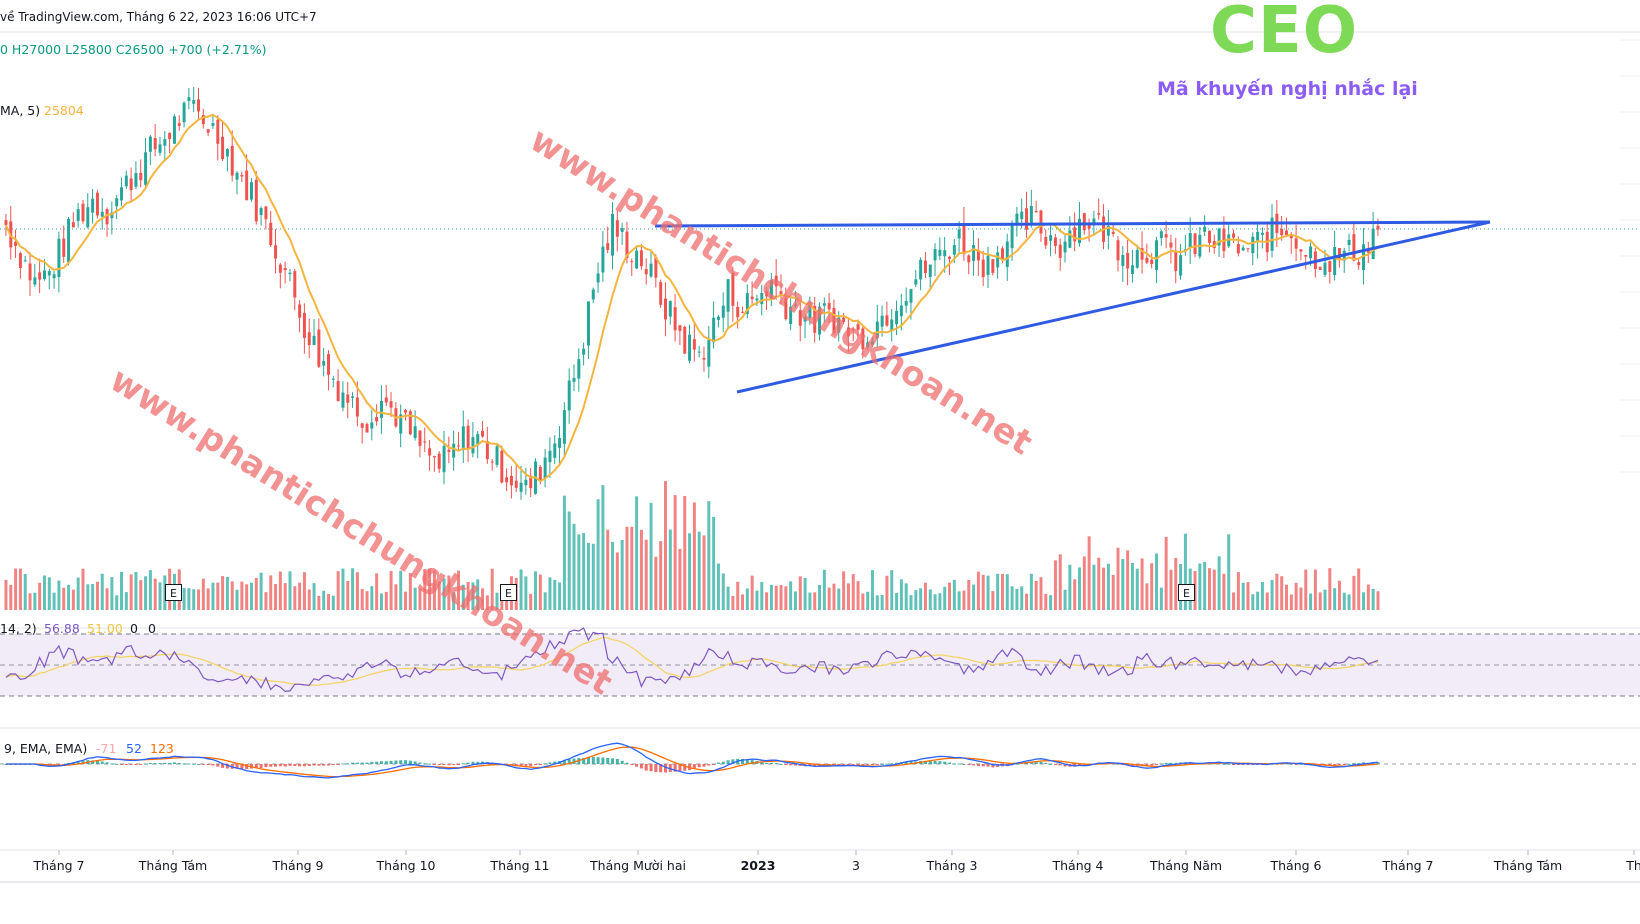 This screenshot has width=1640, height=924. What do you see at coordinates (406, 865) in the screenshot?
I see `x-tick-label: Tháng 10` at bounding box center [406, 865].